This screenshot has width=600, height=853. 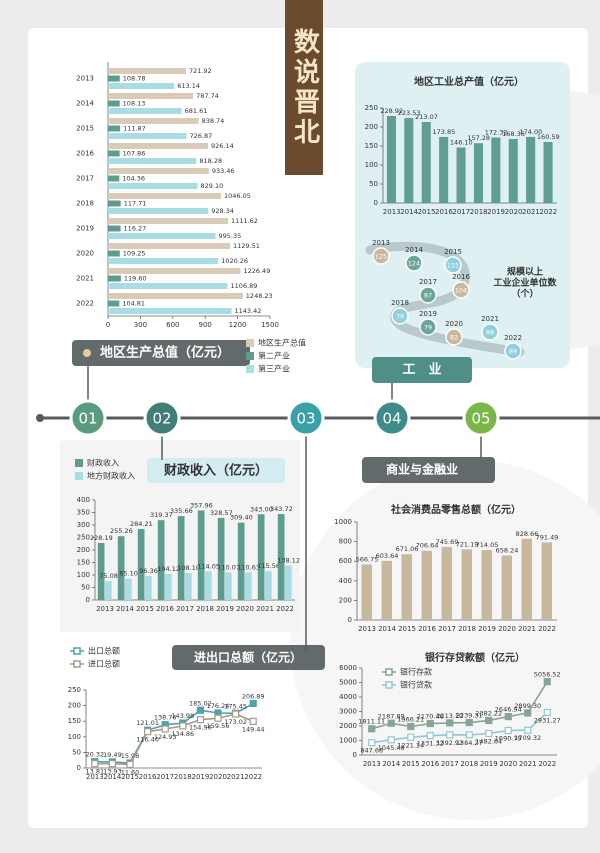 I want to click on section-title: 工 业, so click(x=421, y=370).